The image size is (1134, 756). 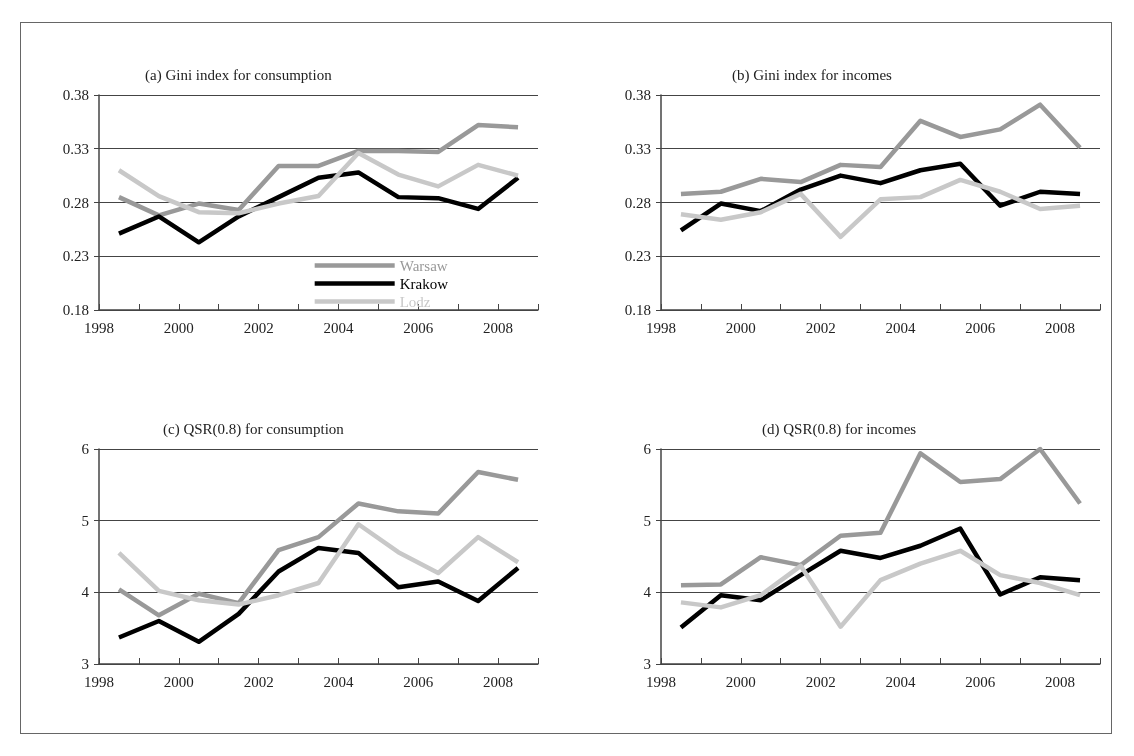 I want to click on text: Krakow, so click(x=424, y=283).